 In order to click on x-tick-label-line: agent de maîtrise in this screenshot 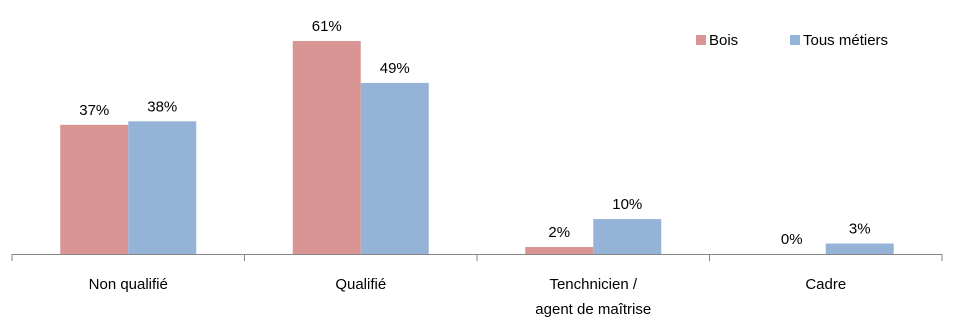, I will do `click(593, 309)`.